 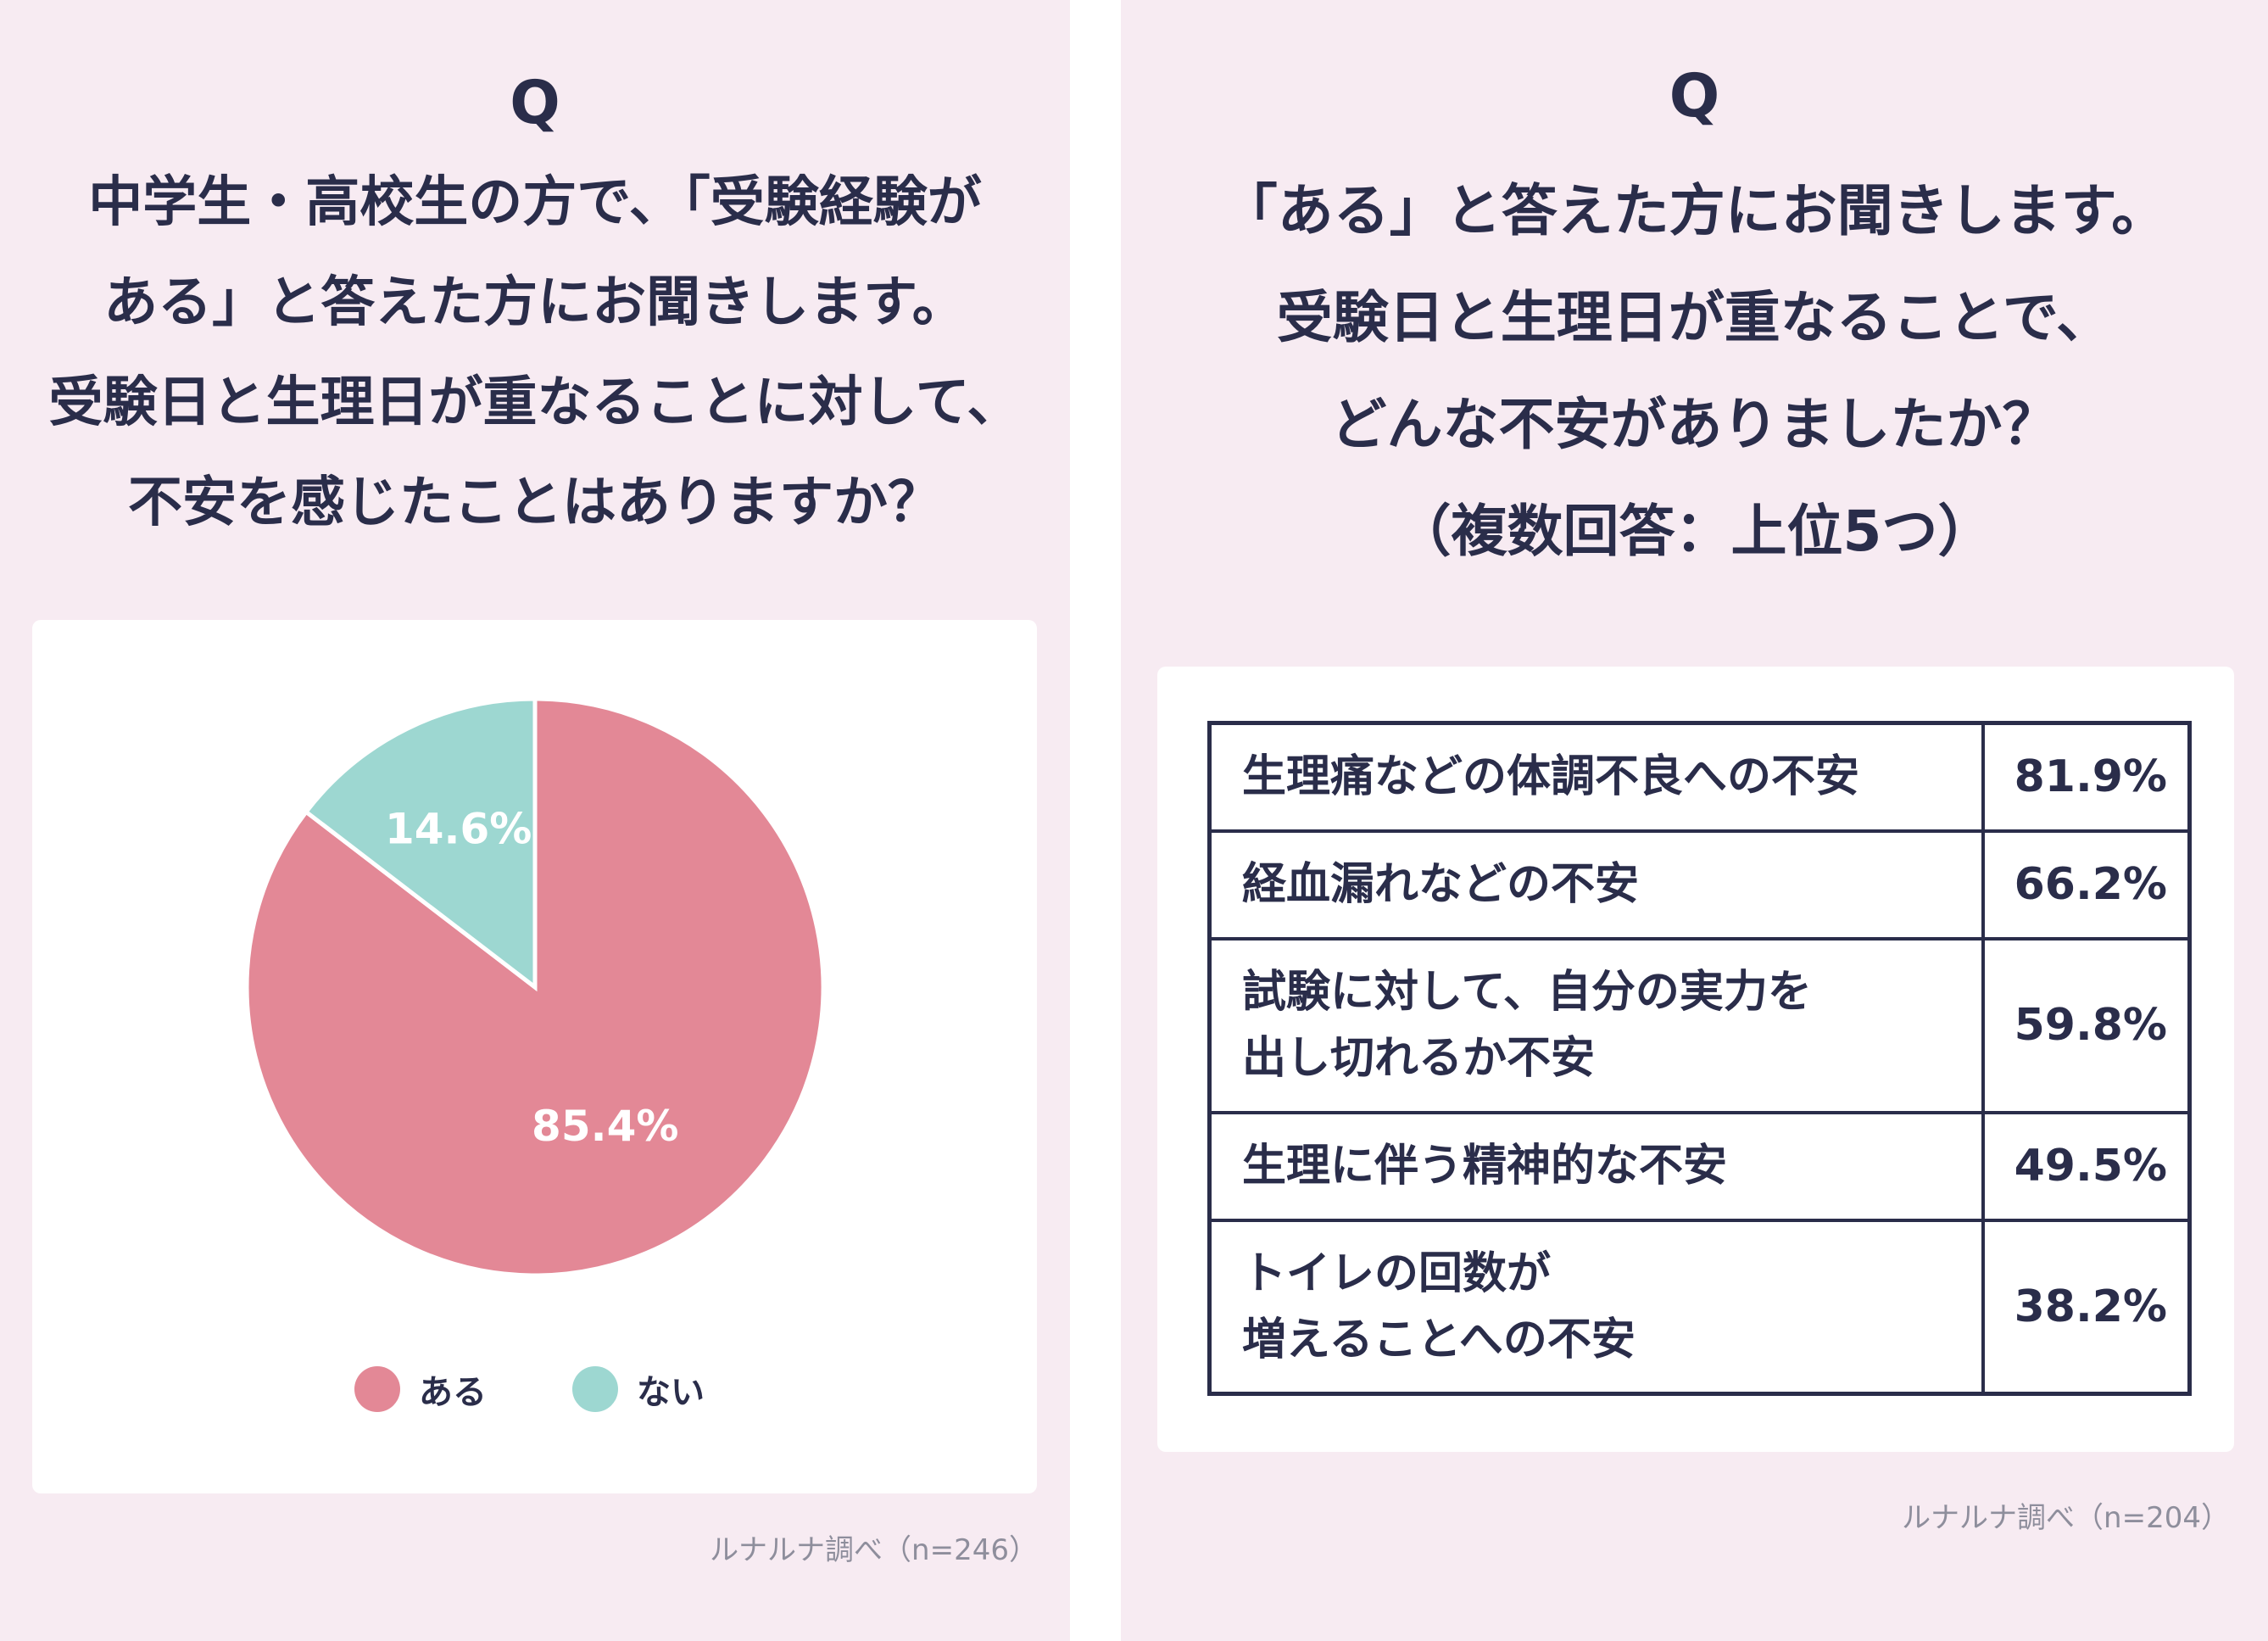 What do you see at coordinates (1694, 210) in the screenshot?
I see `question-line: 「ある」と答えた方にお聞きします。` at bounding box center [1694, 210].